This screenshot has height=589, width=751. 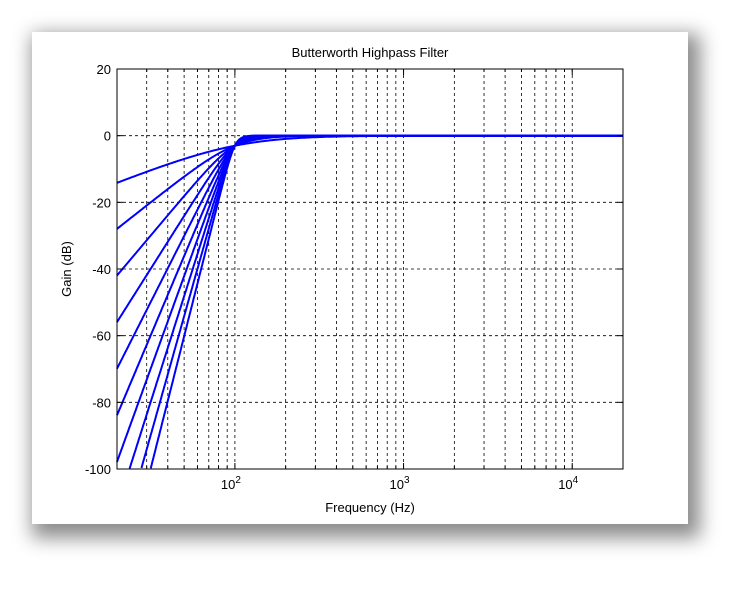 What do you see at coordinates (101, 202) in the screenshot?
I see `y-tick-label: -20` at bounding box center [101, 202].